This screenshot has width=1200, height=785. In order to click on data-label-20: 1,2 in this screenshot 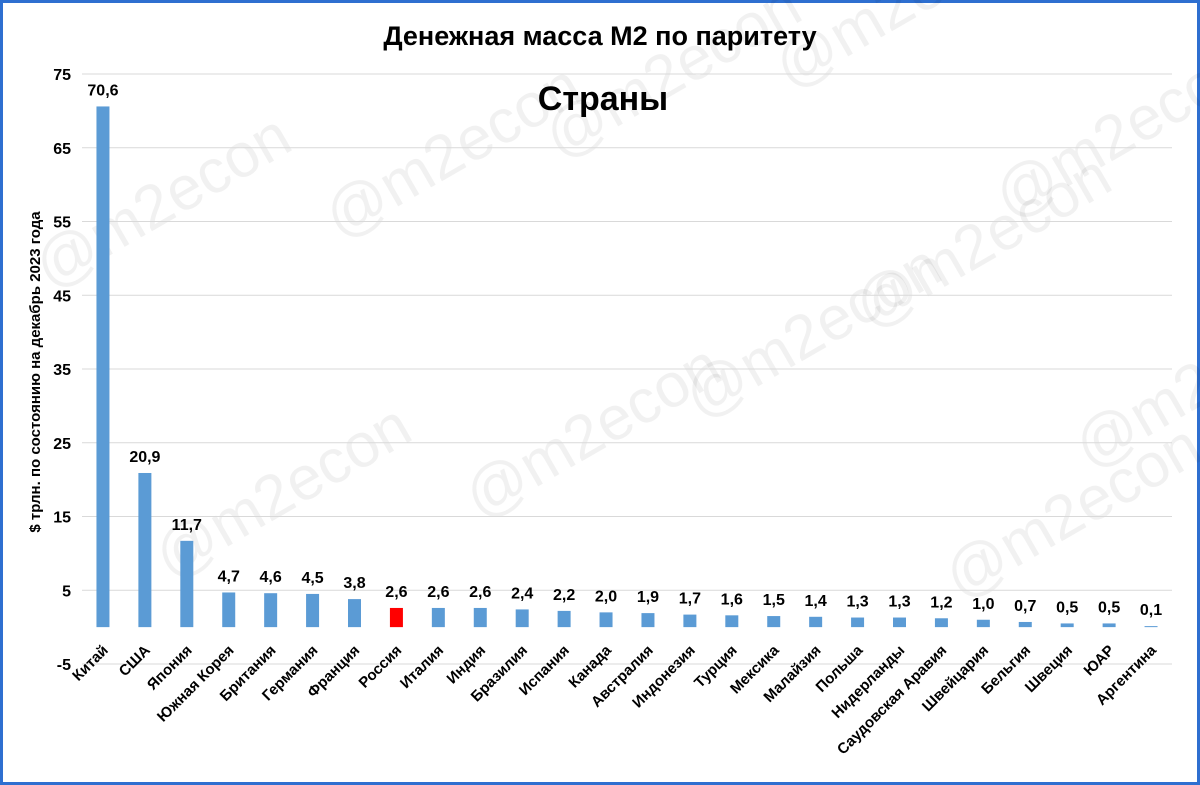, I will do `click(941, 602)`.